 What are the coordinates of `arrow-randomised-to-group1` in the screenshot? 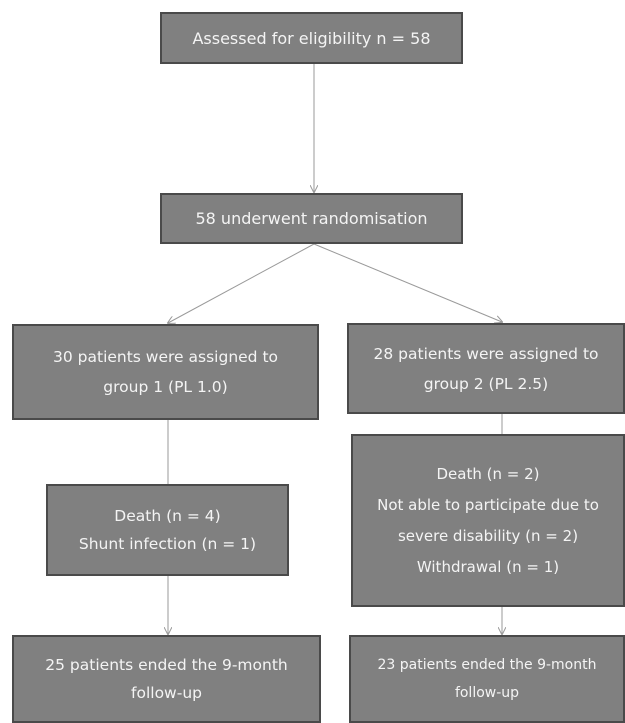 It's located at (241, 283).